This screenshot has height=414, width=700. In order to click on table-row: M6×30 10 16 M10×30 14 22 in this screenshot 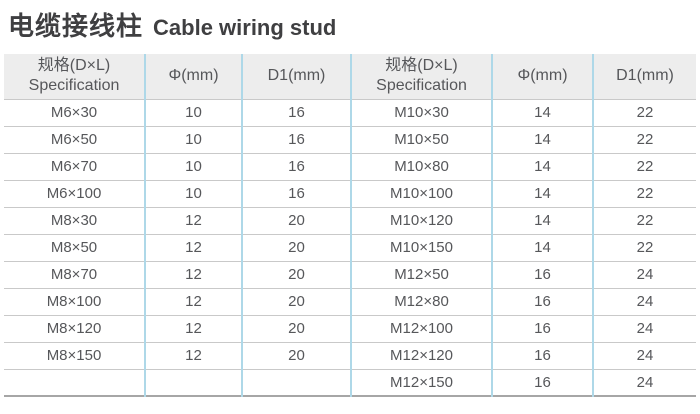, I will do `click(350, 112)`.